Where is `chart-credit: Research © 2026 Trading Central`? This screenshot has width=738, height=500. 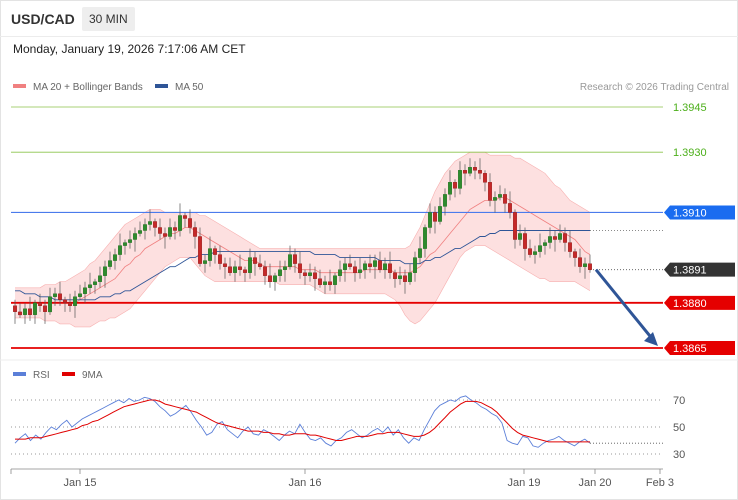 chart-credit: Research © 2026 Trading Central is located at coordinates (654, 87).